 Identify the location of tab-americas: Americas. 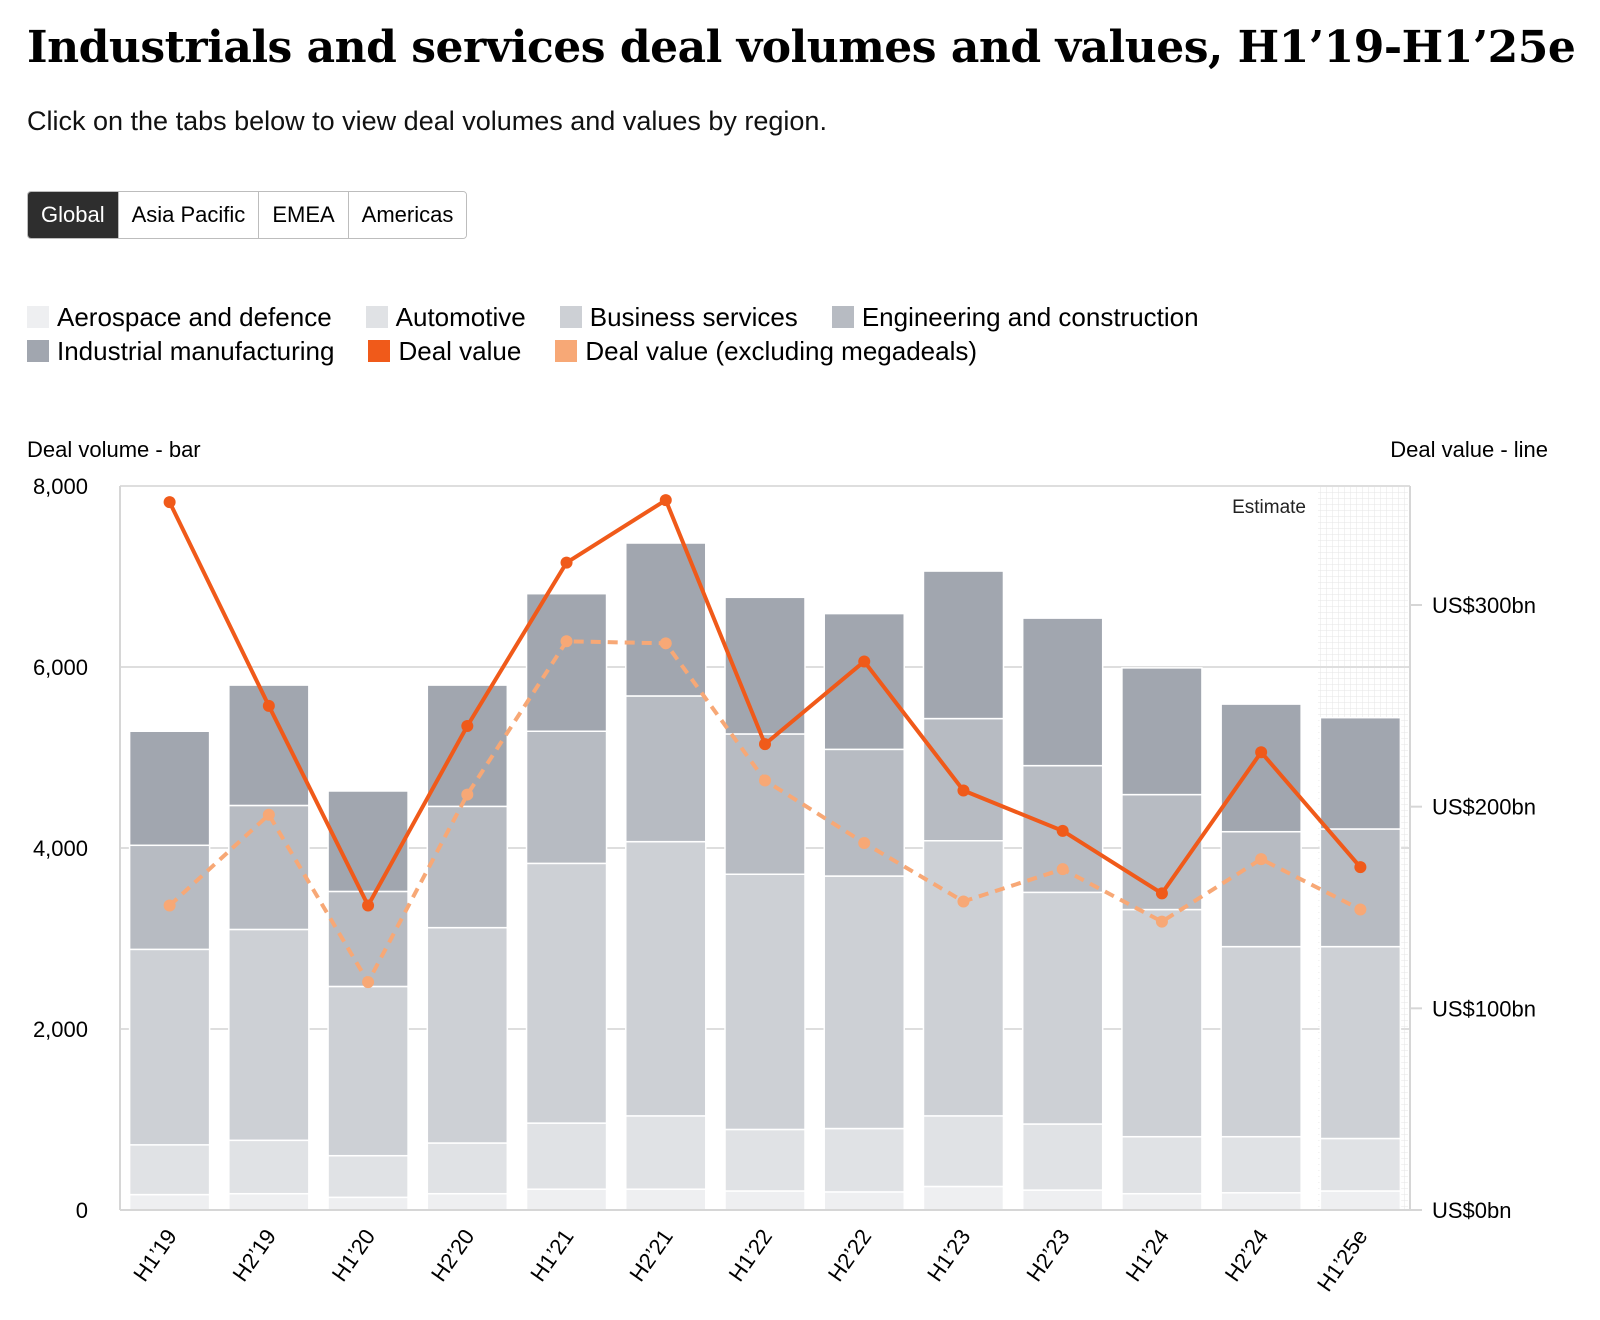
(407, 215).